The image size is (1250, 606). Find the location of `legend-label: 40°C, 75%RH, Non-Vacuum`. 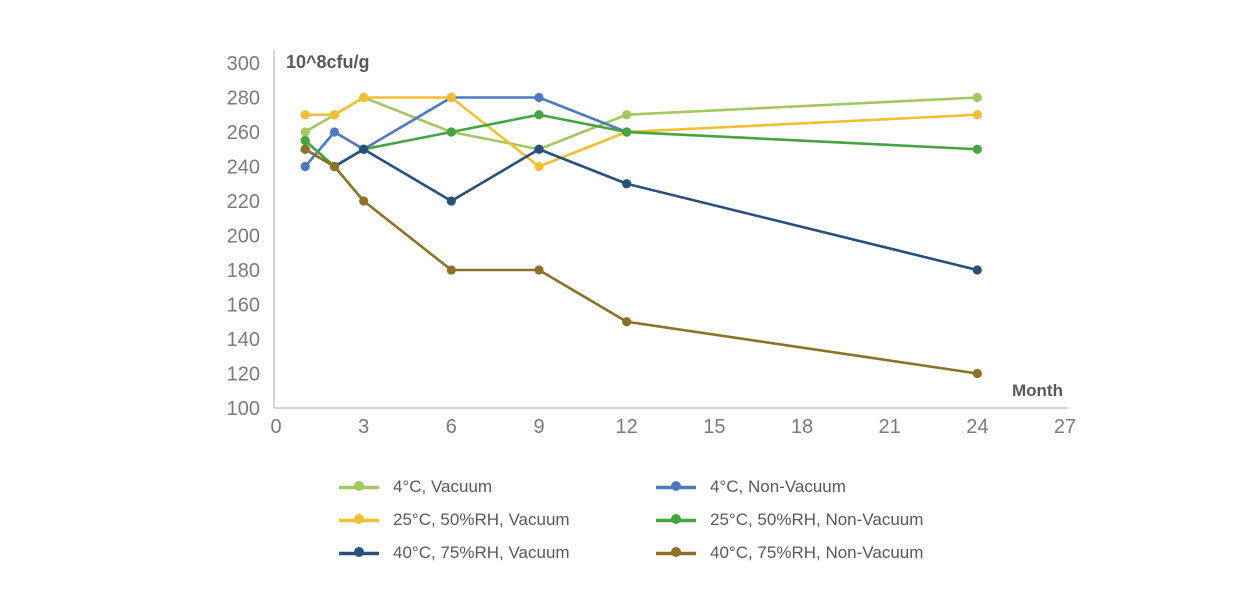

legend-label: 40°C, 75%RH, Non-Vacuum is located at coordinates (817, 552).